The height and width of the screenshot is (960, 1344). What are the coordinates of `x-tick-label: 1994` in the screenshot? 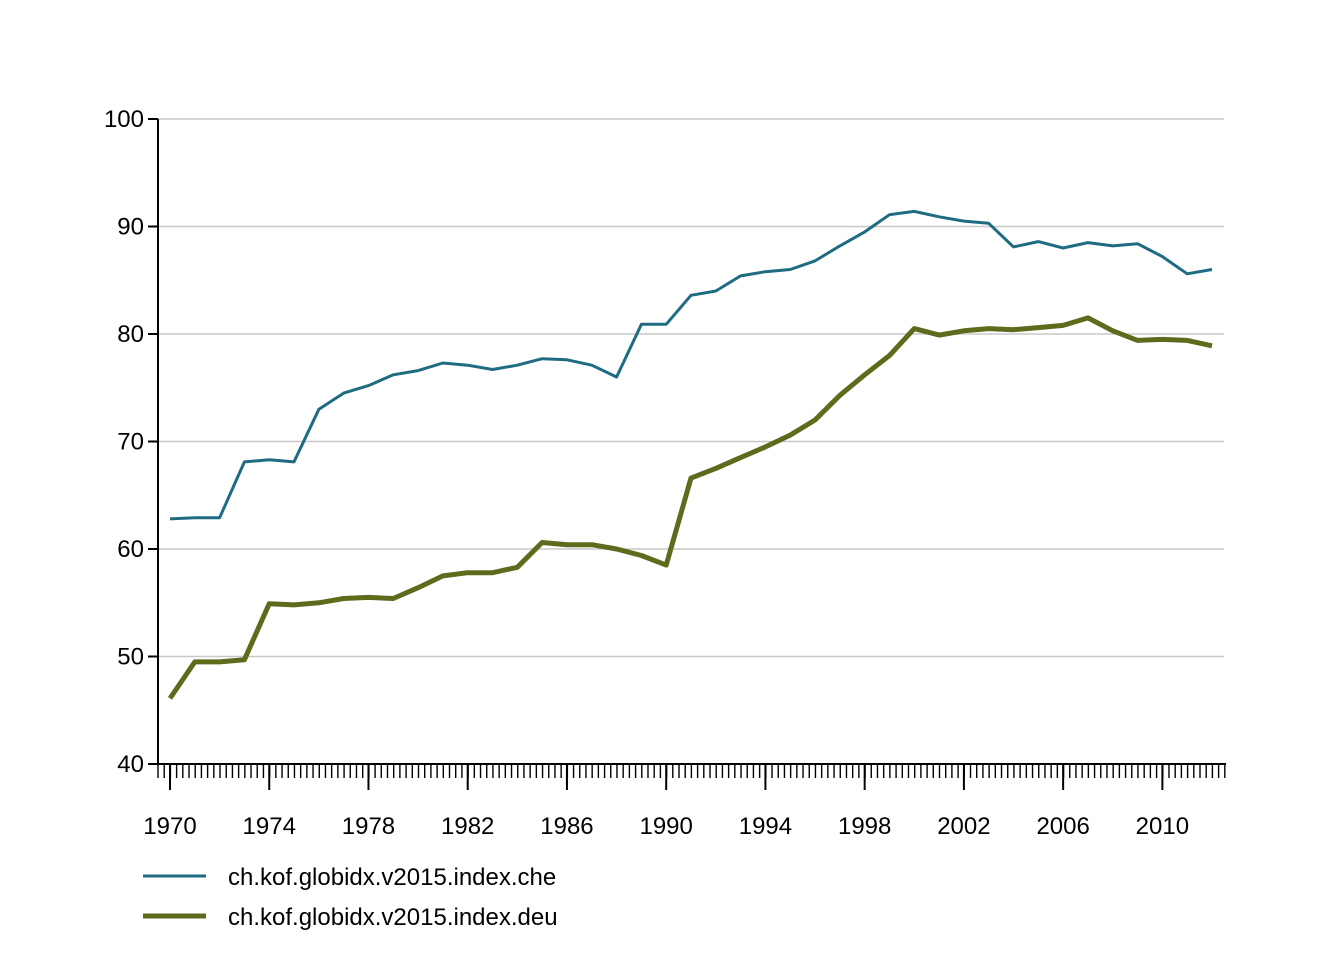 It's located at (765, 826).